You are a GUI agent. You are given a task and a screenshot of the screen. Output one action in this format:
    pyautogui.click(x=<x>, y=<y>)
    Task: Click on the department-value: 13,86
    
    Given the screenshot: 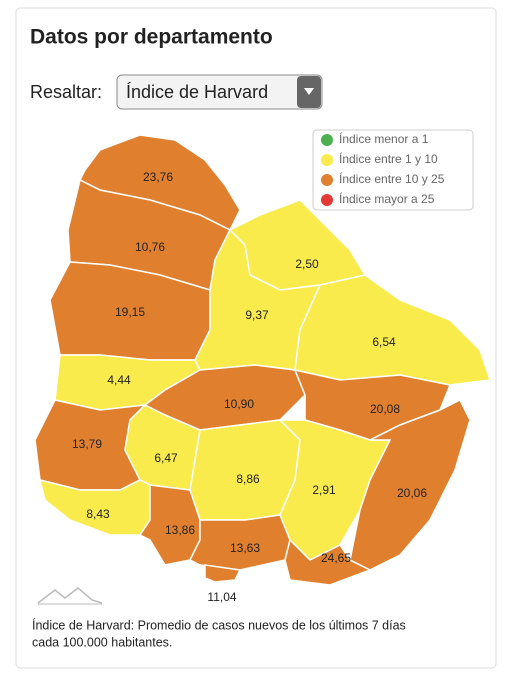 What is the action you would take?
    pyautogui.click(x=180, y=530)
    